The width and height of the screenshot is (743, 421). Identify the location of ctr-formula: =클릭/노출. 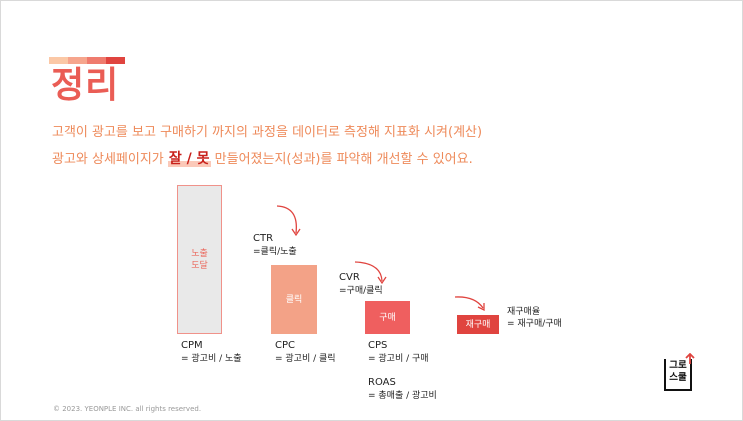
(275, 252).